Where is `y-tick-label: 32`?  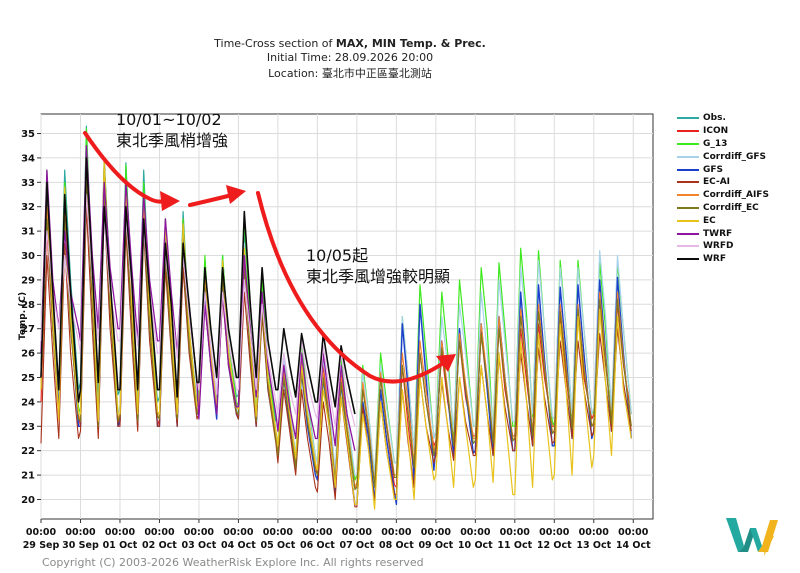
y-tick-label: 32 is located at coordinates (28, 207).